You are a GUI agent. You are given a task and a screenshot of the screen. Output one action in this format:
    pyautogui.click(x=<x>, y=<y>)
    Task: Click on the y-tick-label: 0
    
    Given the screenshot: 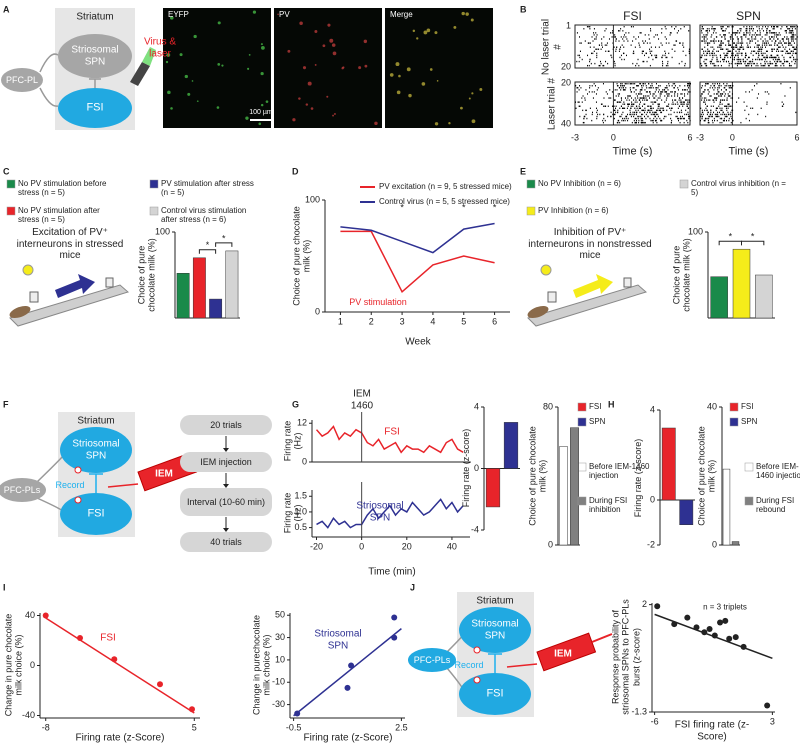 What is the action you would take?
    pyautogui.click(x=304, y=461)
    